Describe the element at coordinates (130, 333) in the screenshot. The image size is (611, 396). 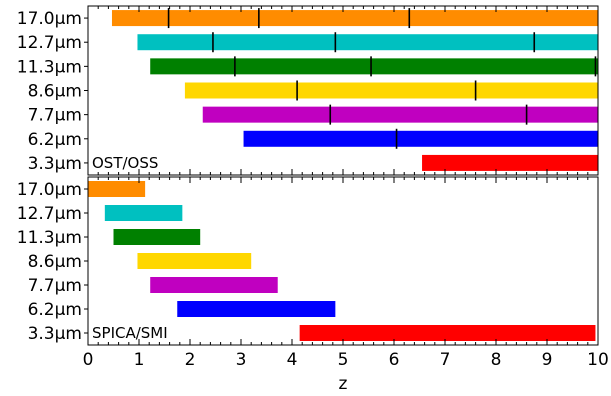
I see `panel-label: SPICA/SMI` at that location.